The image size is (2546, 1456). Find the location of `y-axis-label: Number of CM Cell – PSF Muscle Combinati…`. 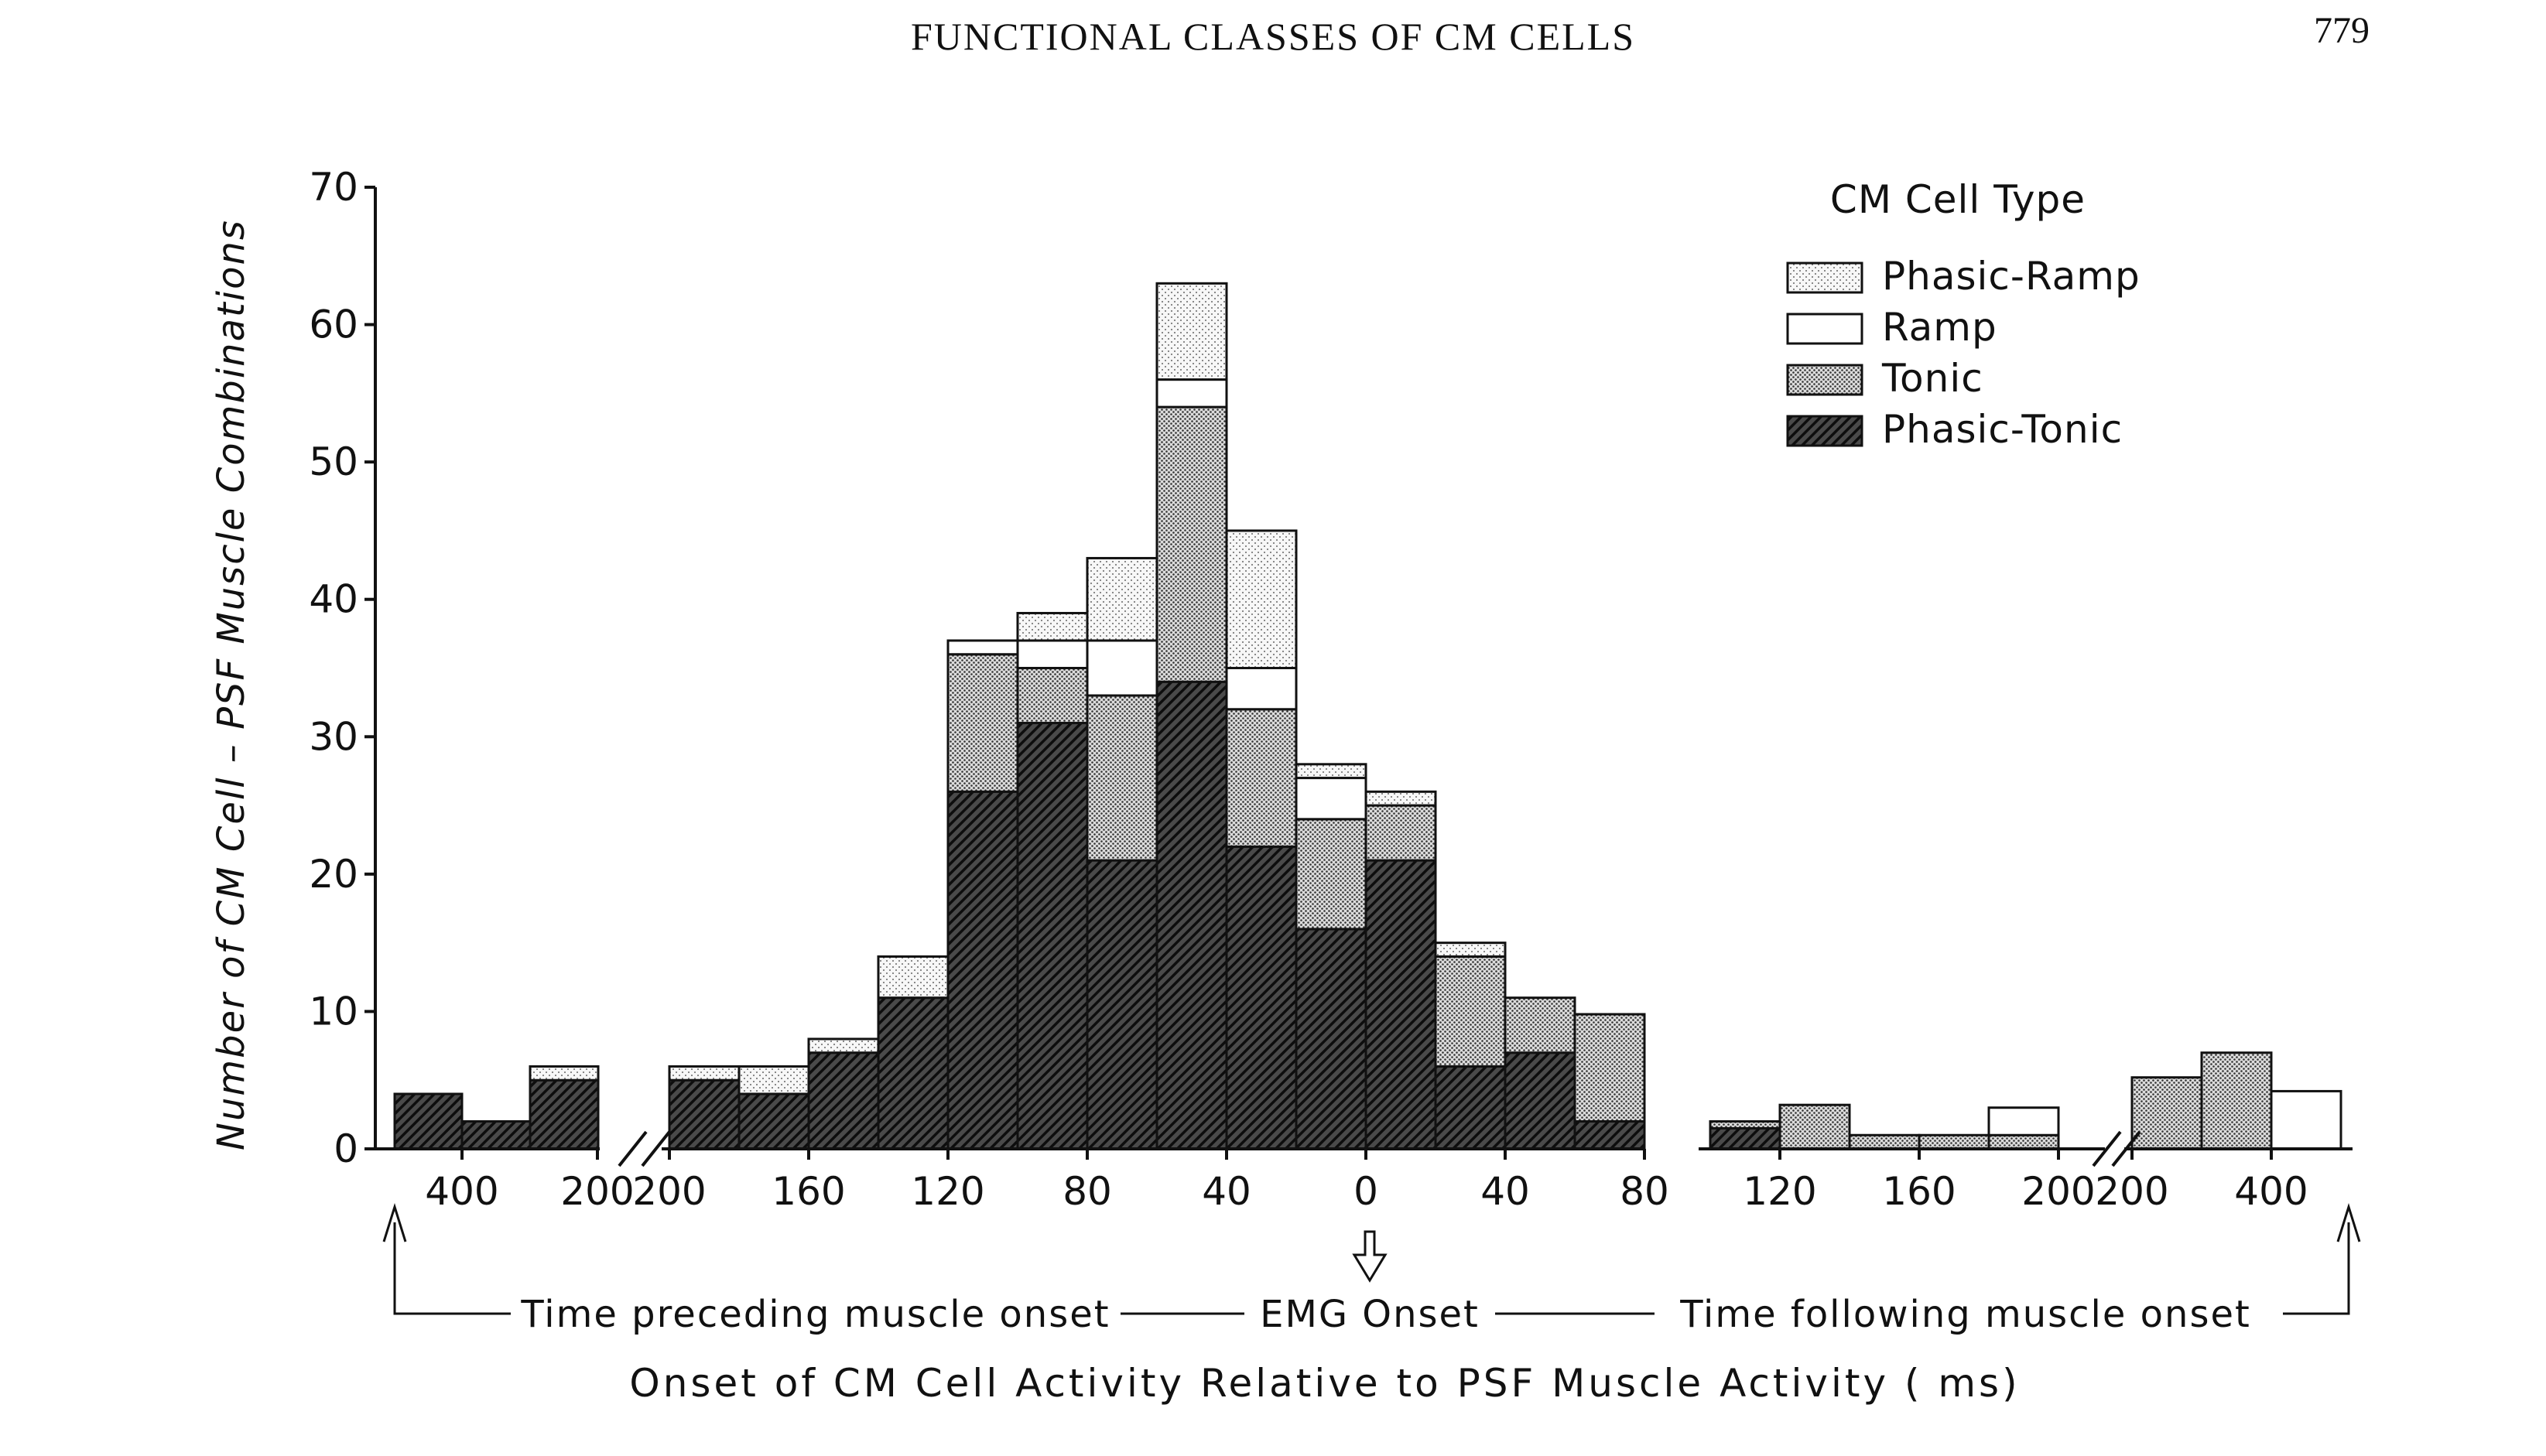

y-axis-label: Number of CM Cell – PSF Muscle Combinati… is located at coordinates (231, 684).